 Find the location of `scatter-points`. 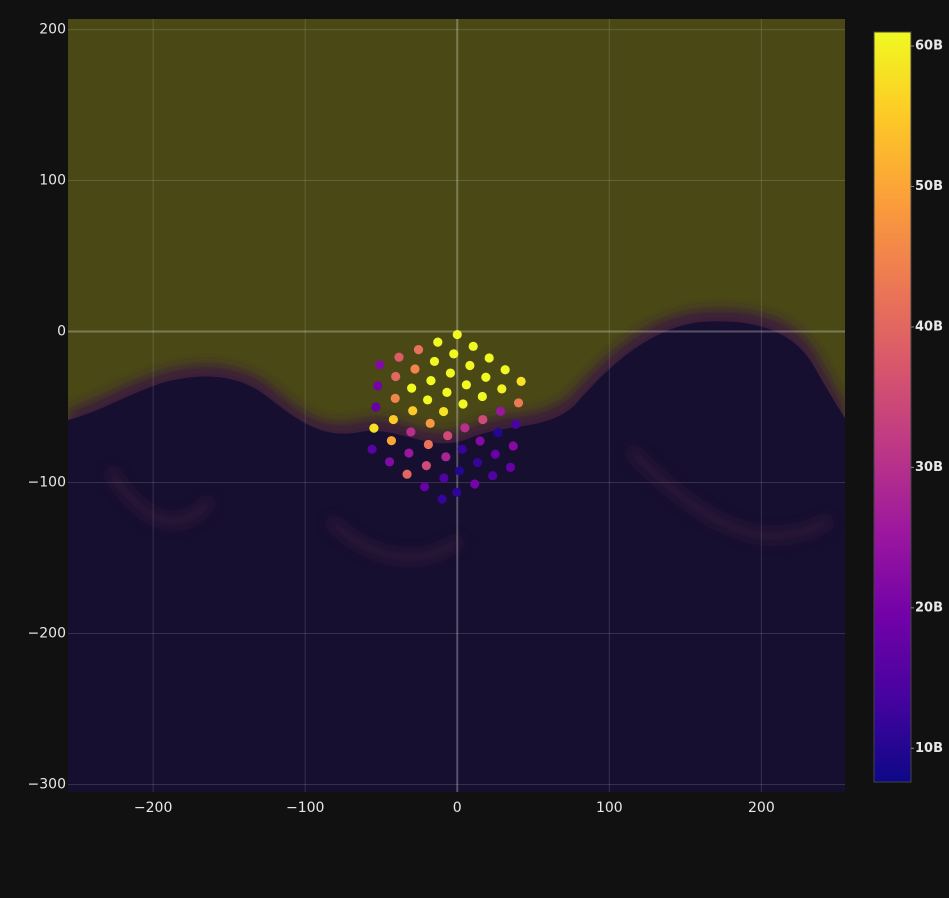

scatter-points is located at coordinates (446, 416).